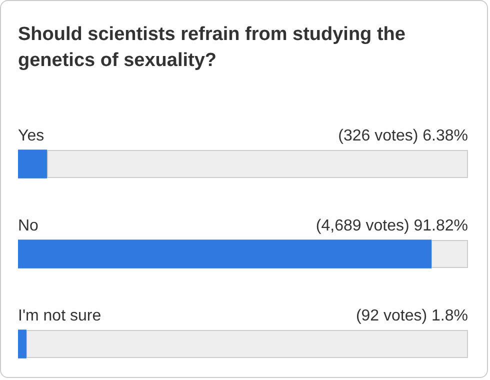 The height and width of the screenshot is (380, 490). Describe the element at coordinates (31, 135) in the screenshot. I see `y-tick-label: Yes` at that location.